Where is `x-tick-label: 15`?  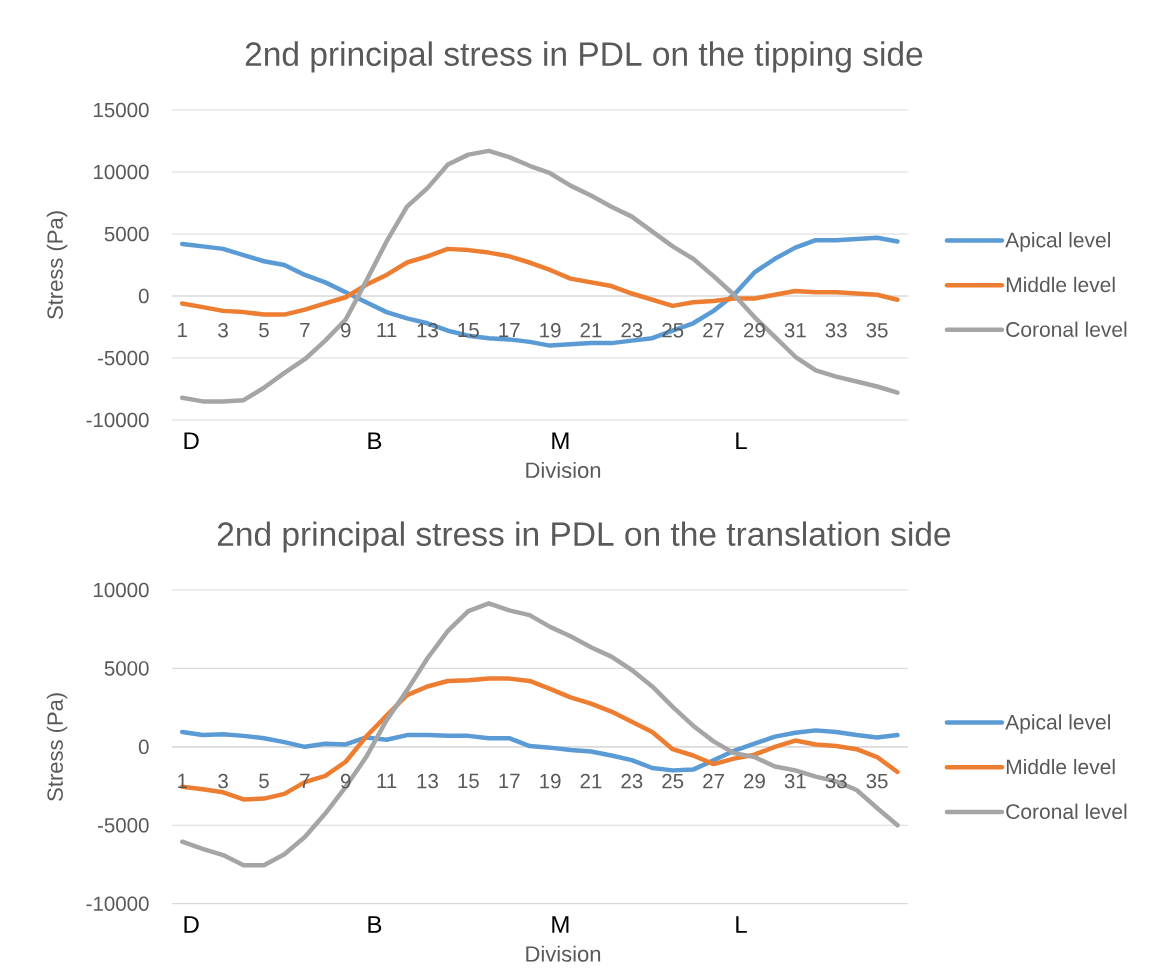
x-tick-label: 15 is located at coordinates (468, 781).